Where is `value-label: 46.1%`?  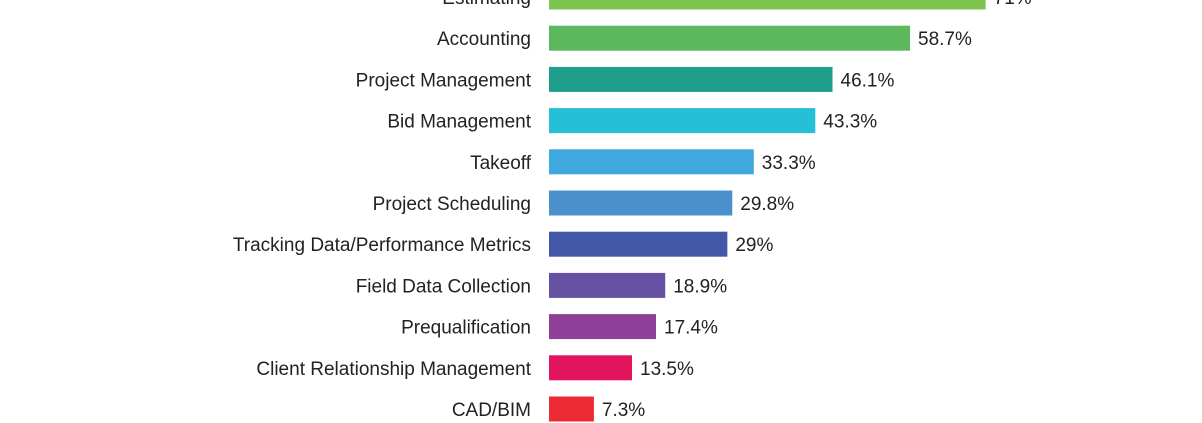
value-label: 46.1% is located at coordinates (868, 80).